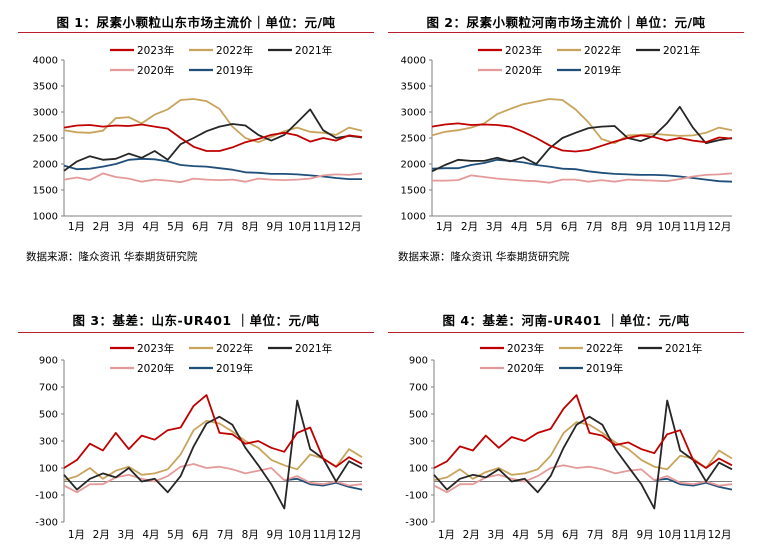  What do you see at coordinates (45, 191) in the screenshot?
I see `y-tick-label: 1500` at bounding box center [45, 191].